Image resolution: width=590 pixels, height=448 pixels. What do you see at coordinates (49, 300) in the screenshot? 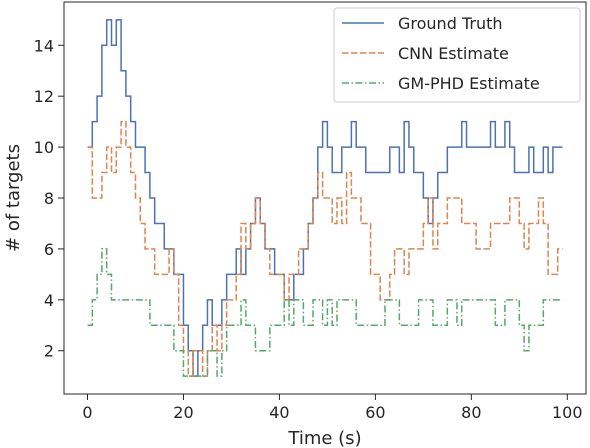
I see `y-tick-label: 4` at bounding box center [49, 300].